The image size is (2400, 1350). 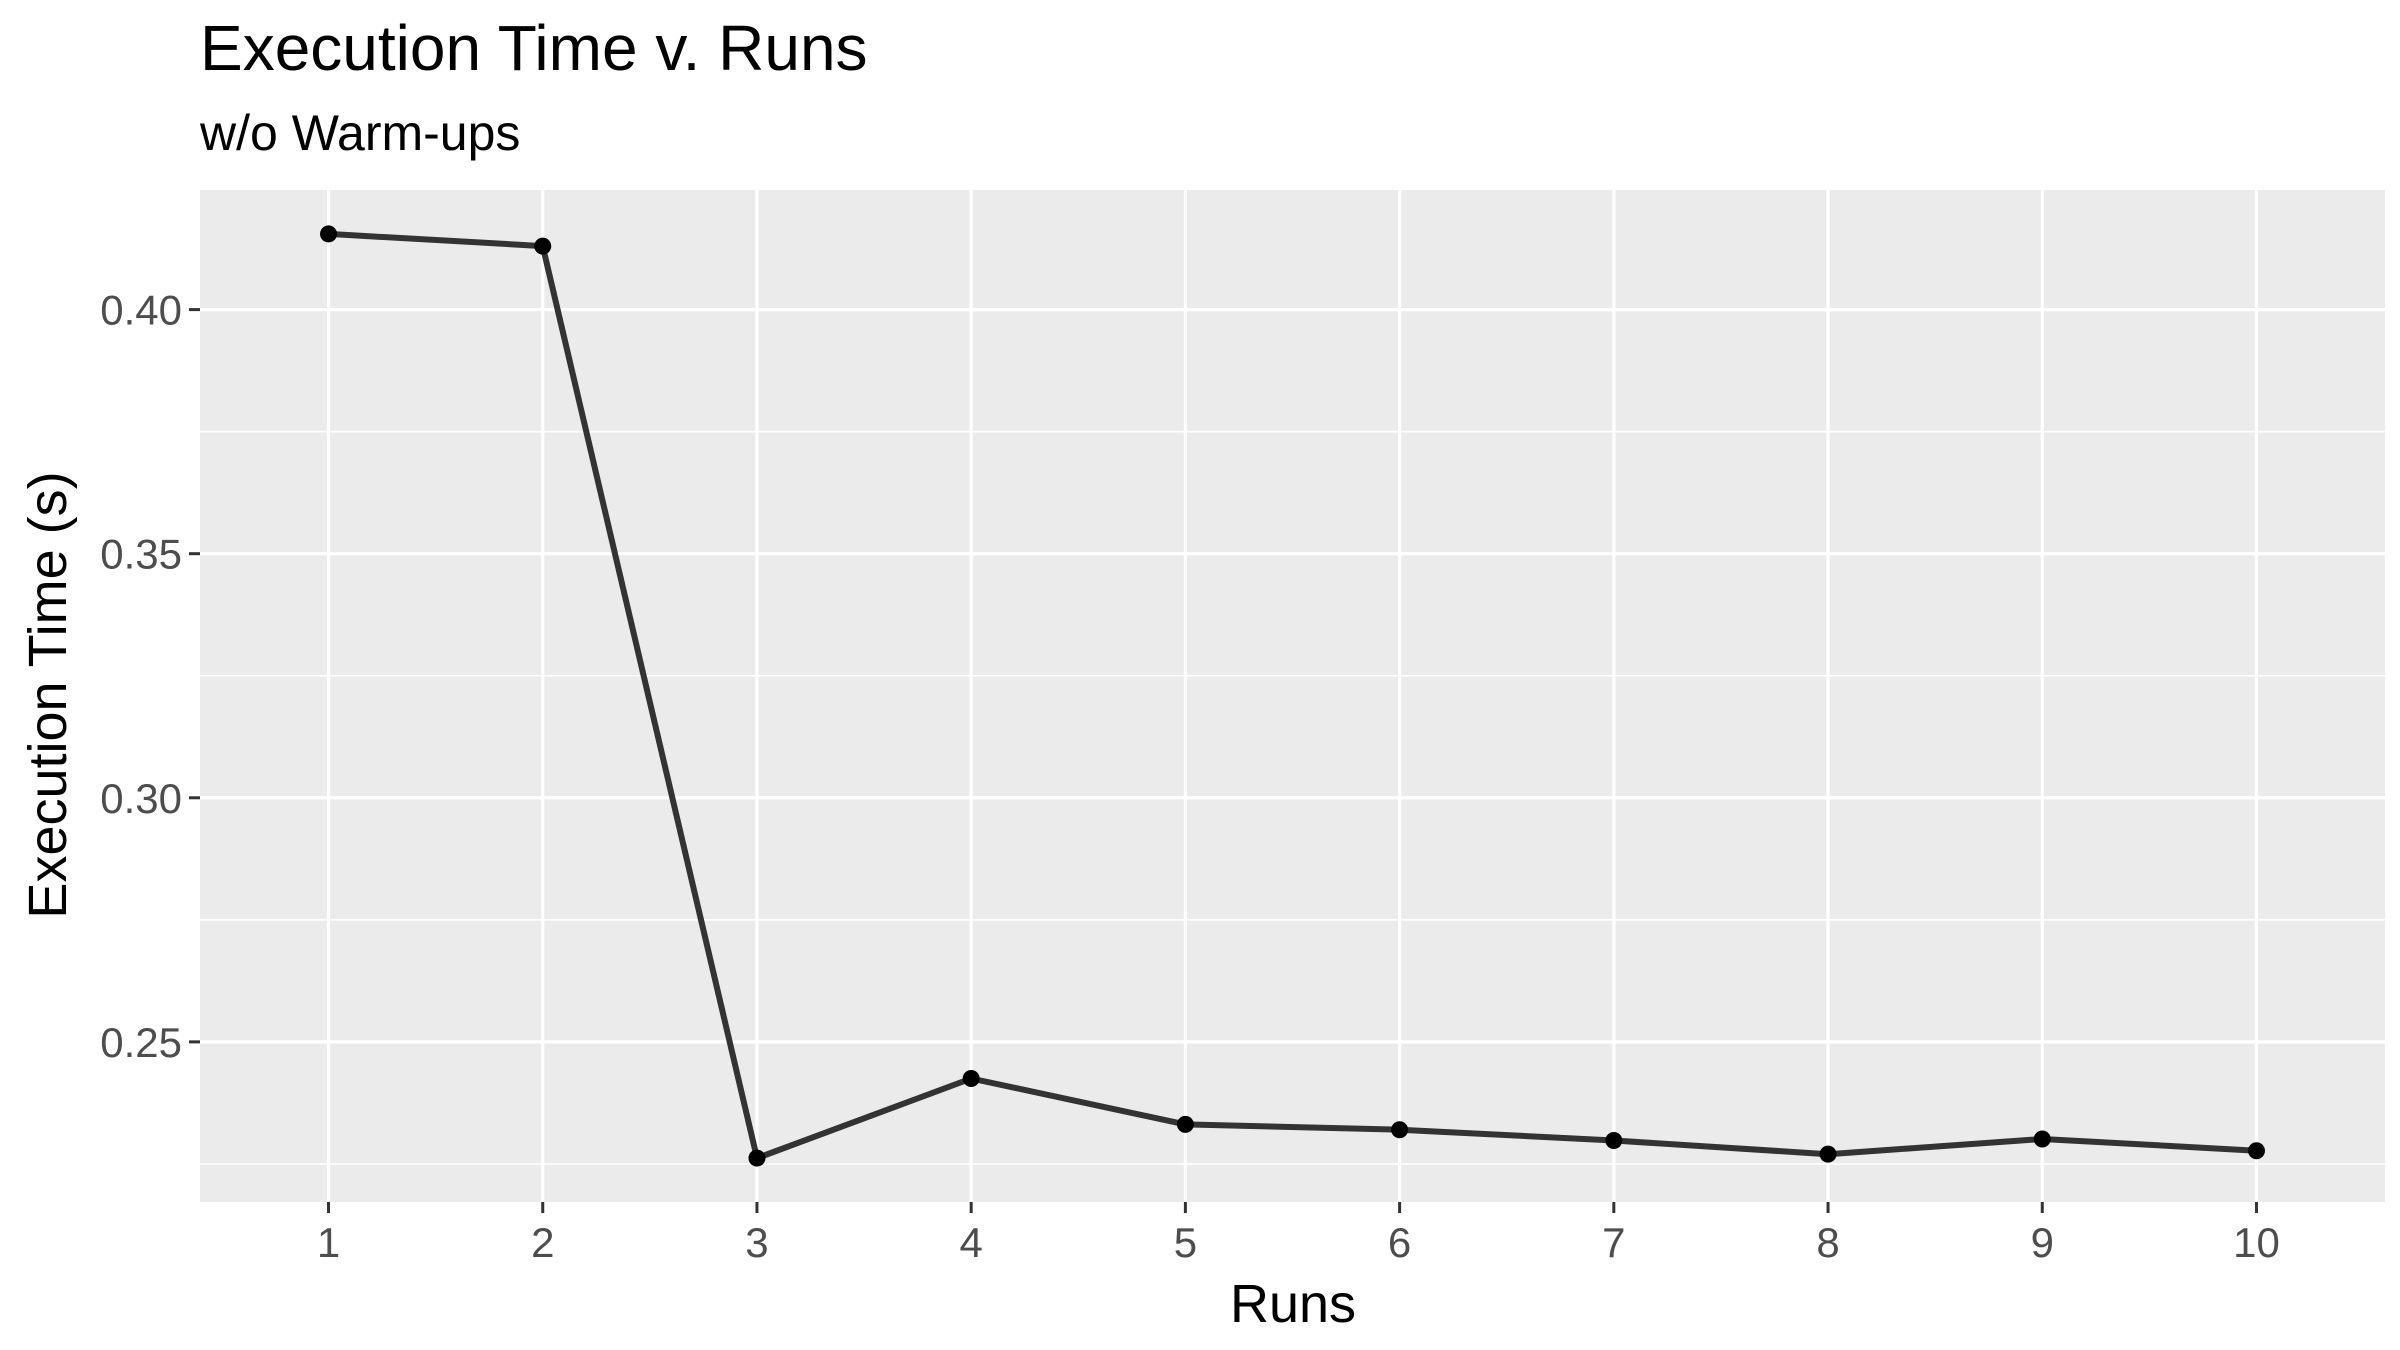 What do you see at coordinates (141, 310) in the screenshot?
I see `y-tick-label: 0.40` at bounding box center [141, 310].